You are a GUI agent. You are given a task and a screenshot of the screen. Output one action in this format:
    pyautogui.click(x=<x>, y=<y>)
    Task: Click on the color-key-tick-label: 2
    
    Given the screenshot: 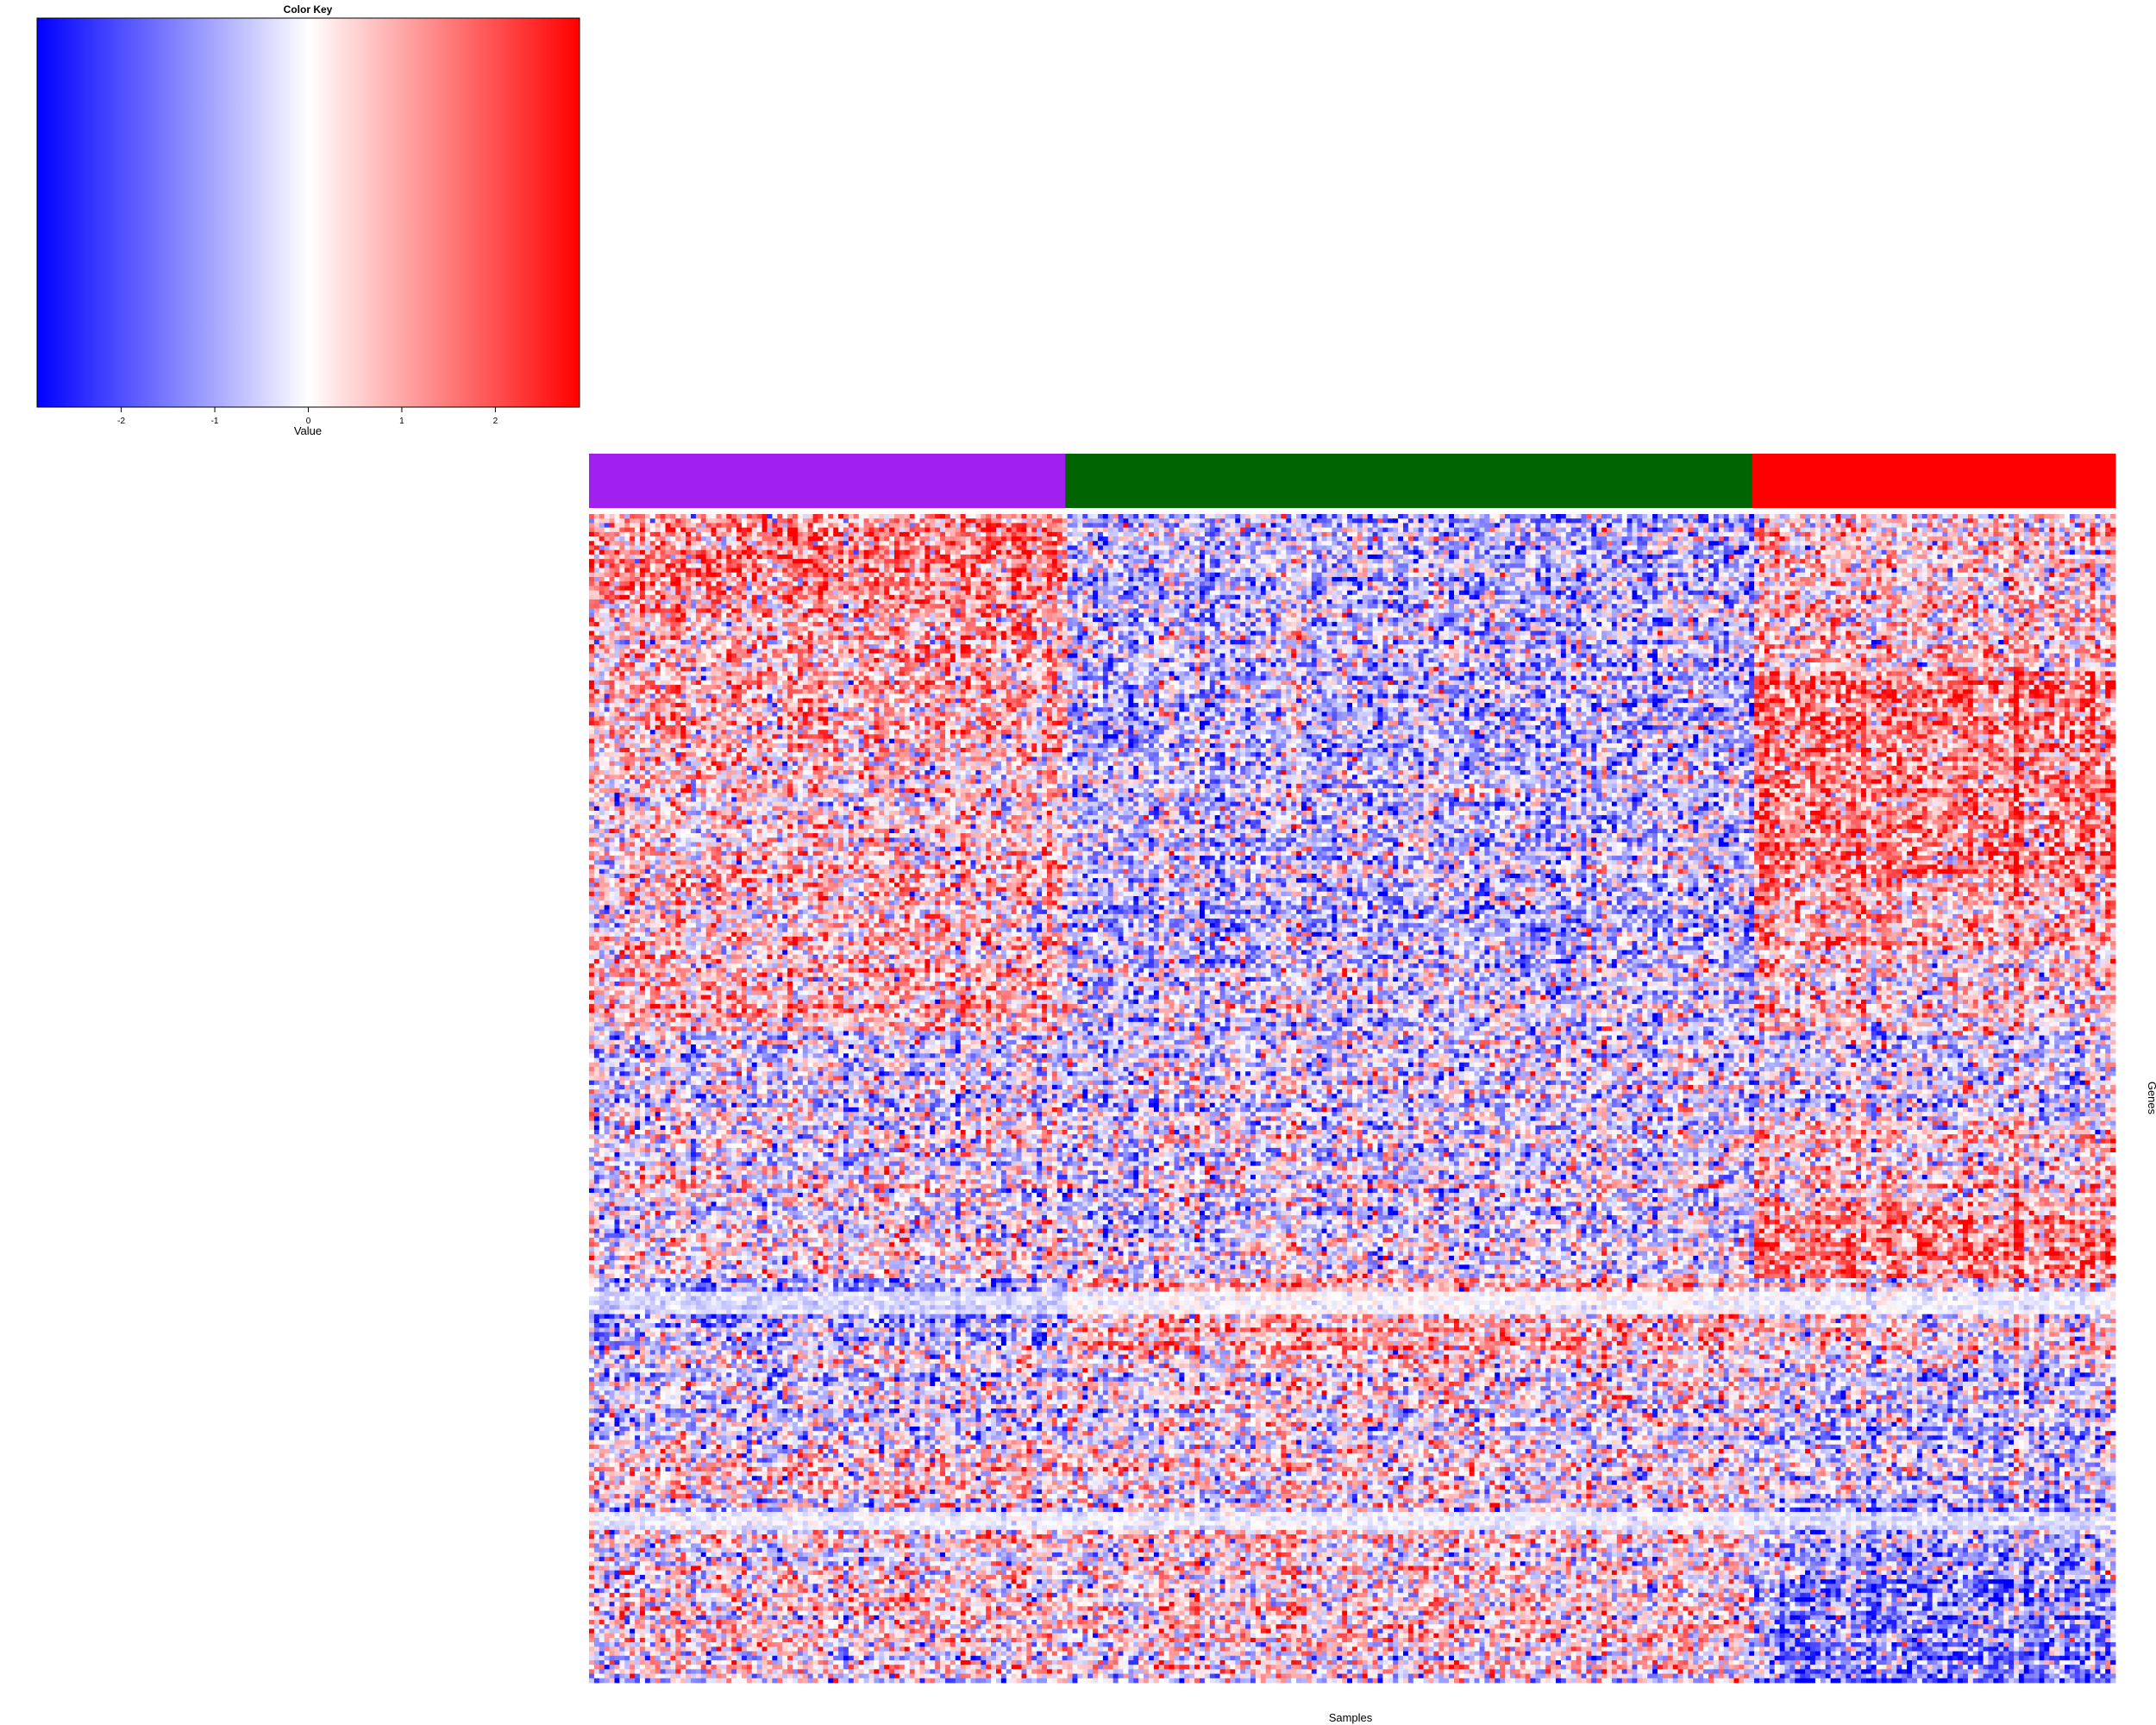 What is the action you would take?
    pyautogui.click(x=495, y=422)
    